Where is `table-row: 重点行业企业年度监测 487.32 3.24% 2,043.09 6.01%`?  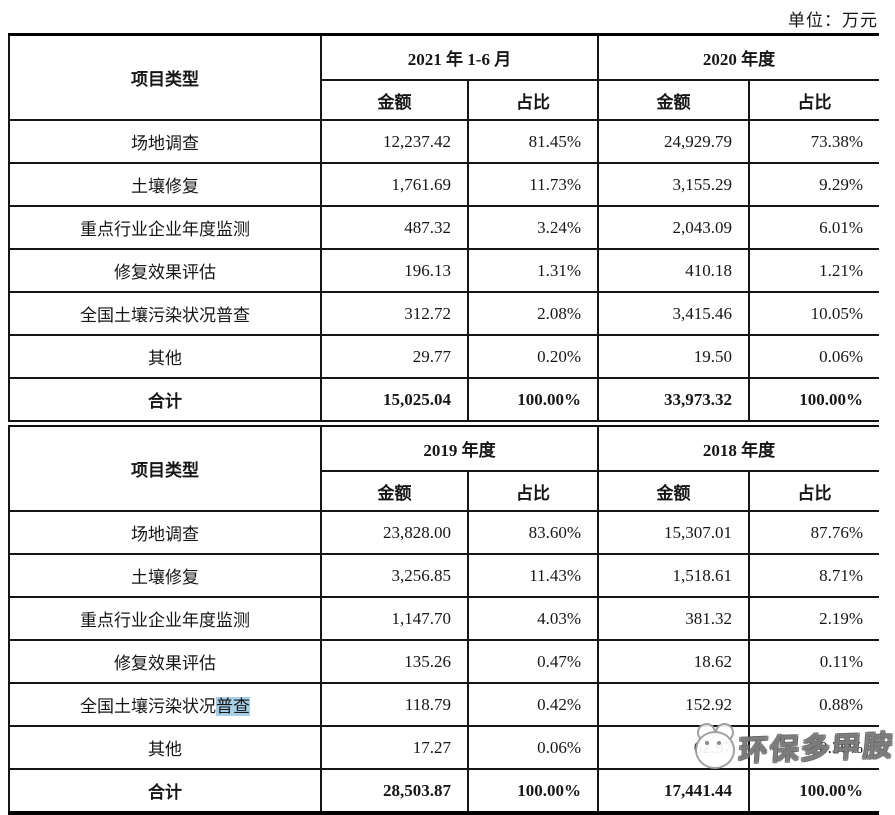
table-row: 重点行业企业年度监测 487.32 3.24% 2,043.09 6.01% is located at coordinates (444, 228).